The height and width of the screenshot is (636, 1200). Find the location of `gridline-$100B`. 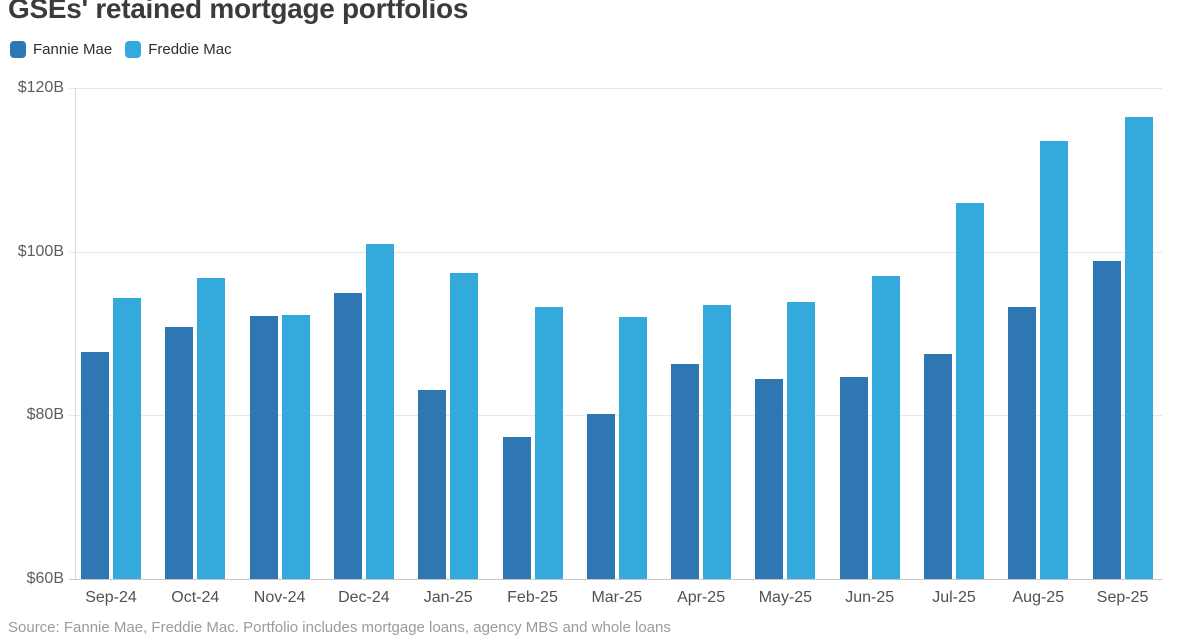

gridline-$100B is located at coordinates (615, 252).